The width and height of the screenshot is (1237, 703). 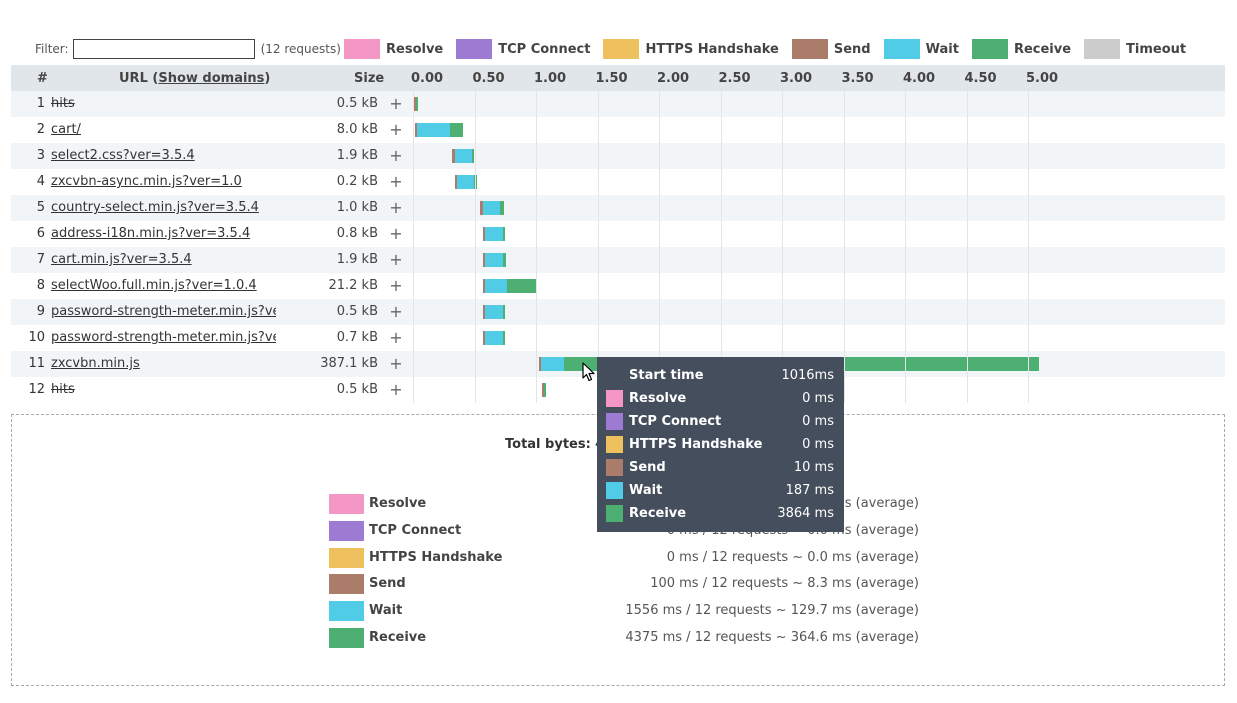 What do you see at coordinates (123, 155) in the screenshot?
I see `request-url-link: select2.css?ver=3.5.4` at bounding box center [123, 155].